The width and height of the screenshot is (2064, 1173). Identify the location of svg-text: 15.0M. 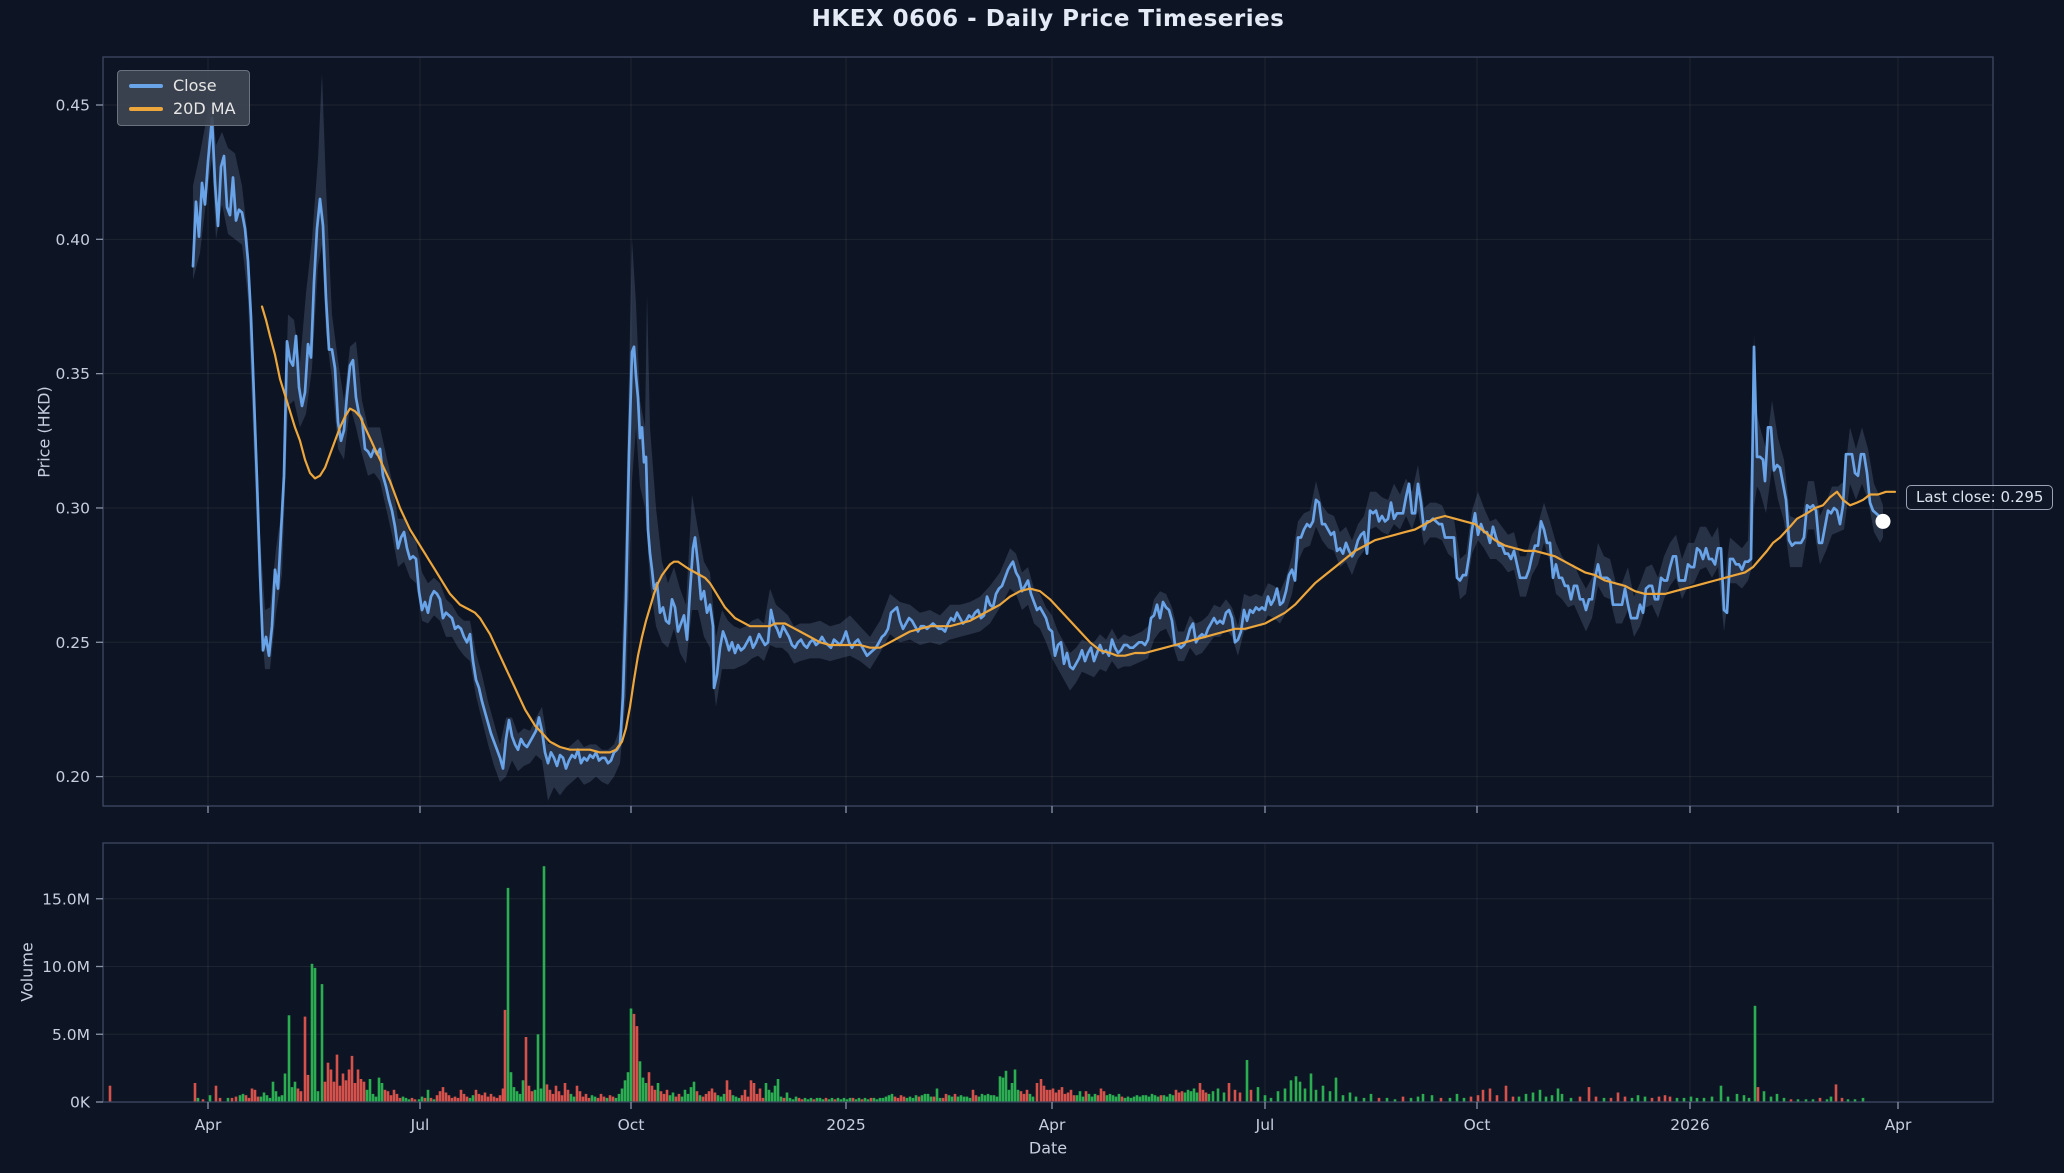
(66, 899).